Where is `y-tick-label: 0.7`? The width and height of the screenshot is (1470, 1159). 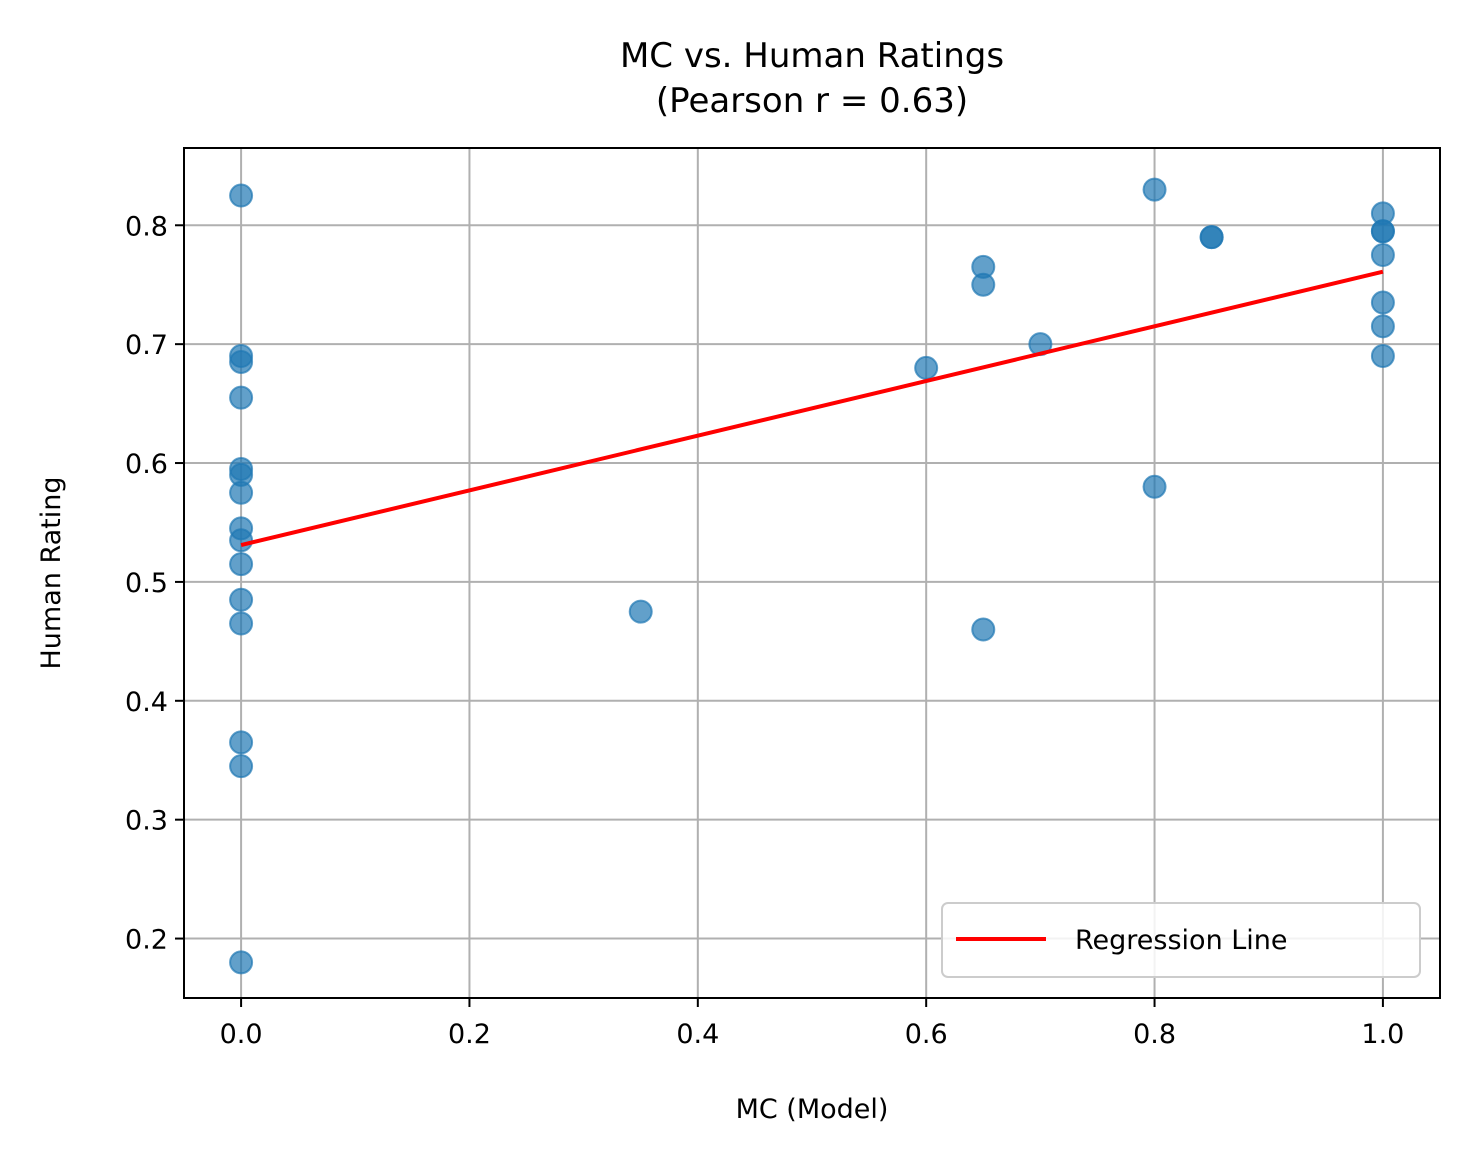
y-tick-label: 0.7 is located at coordinates (146, 345).